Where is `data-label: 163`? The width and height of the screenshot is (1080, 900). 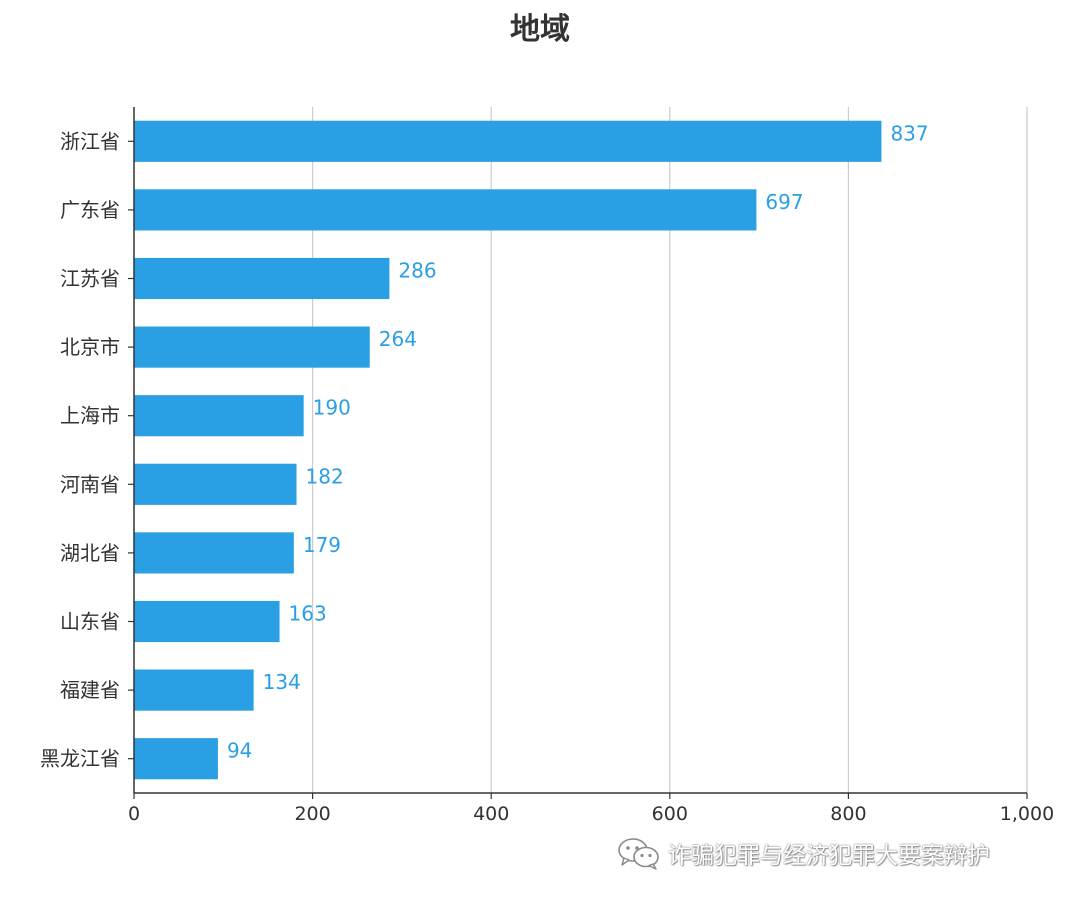
data-label: 163 is located at coordinates (308, 614).